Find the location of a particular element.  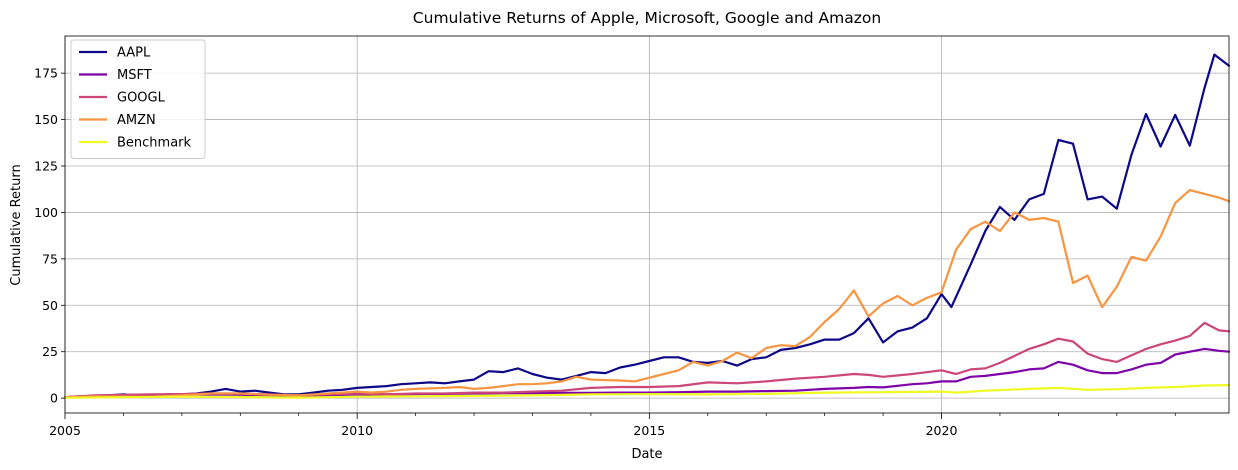

legend-label-benchmark: Benchmark is located at coordinates (154, 143).